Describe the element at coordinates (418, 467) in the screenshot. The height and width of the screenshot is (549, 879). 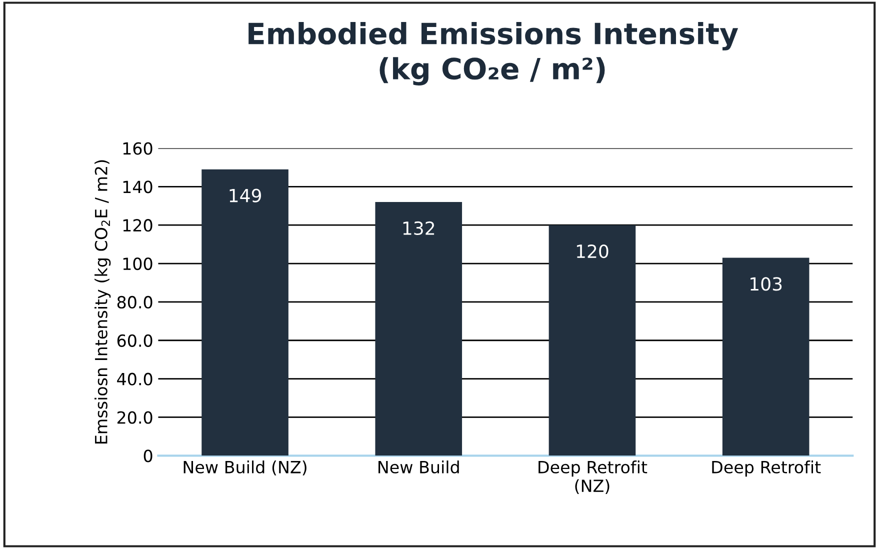
I see `x-tick-label: New Build` at that location.